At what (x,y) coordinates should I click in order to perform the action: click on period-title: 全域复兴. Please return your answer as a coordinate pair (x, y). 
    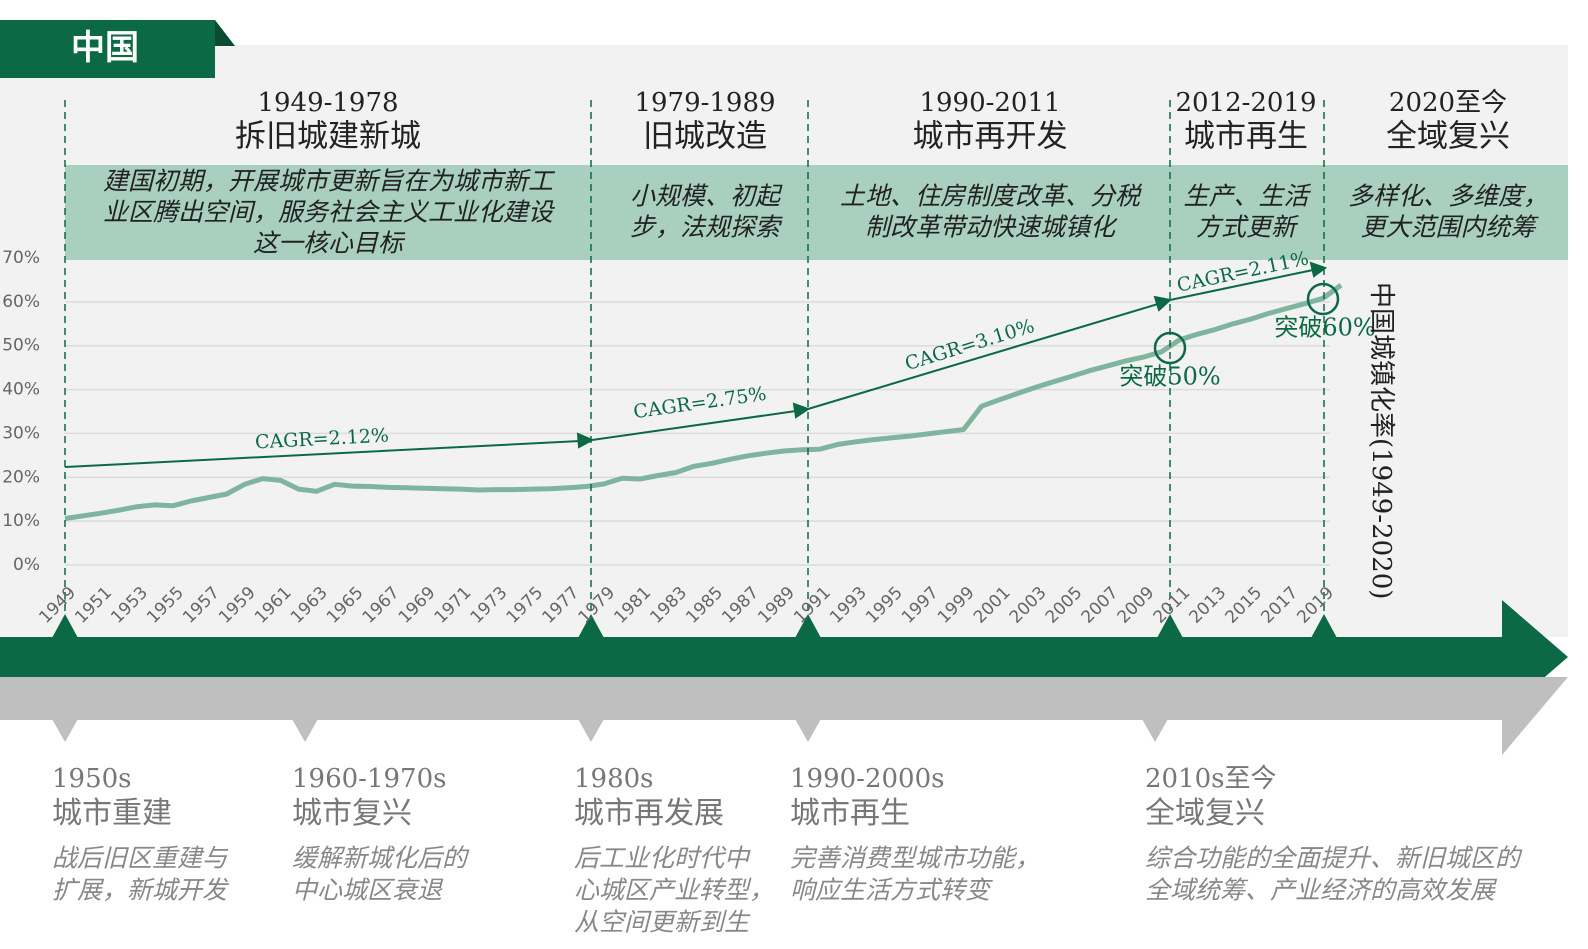
    Looking at the image, I should click on (1448, 137).